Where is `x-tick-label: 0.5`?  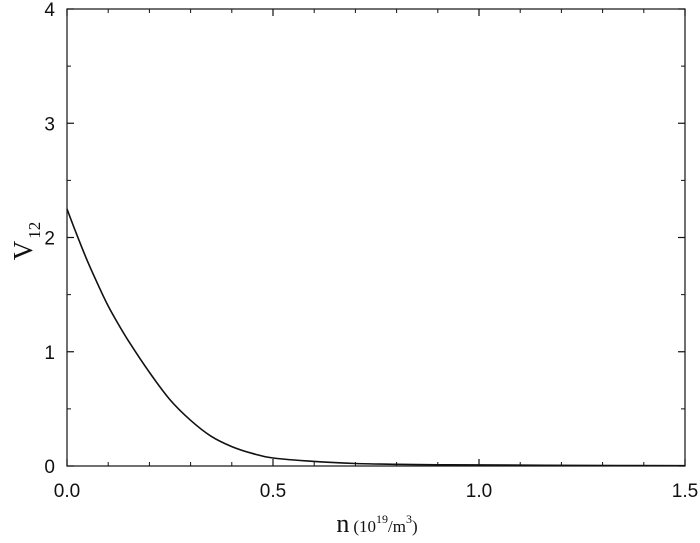 x-tick-label: 0.5 is located at coordinates (273, 491).